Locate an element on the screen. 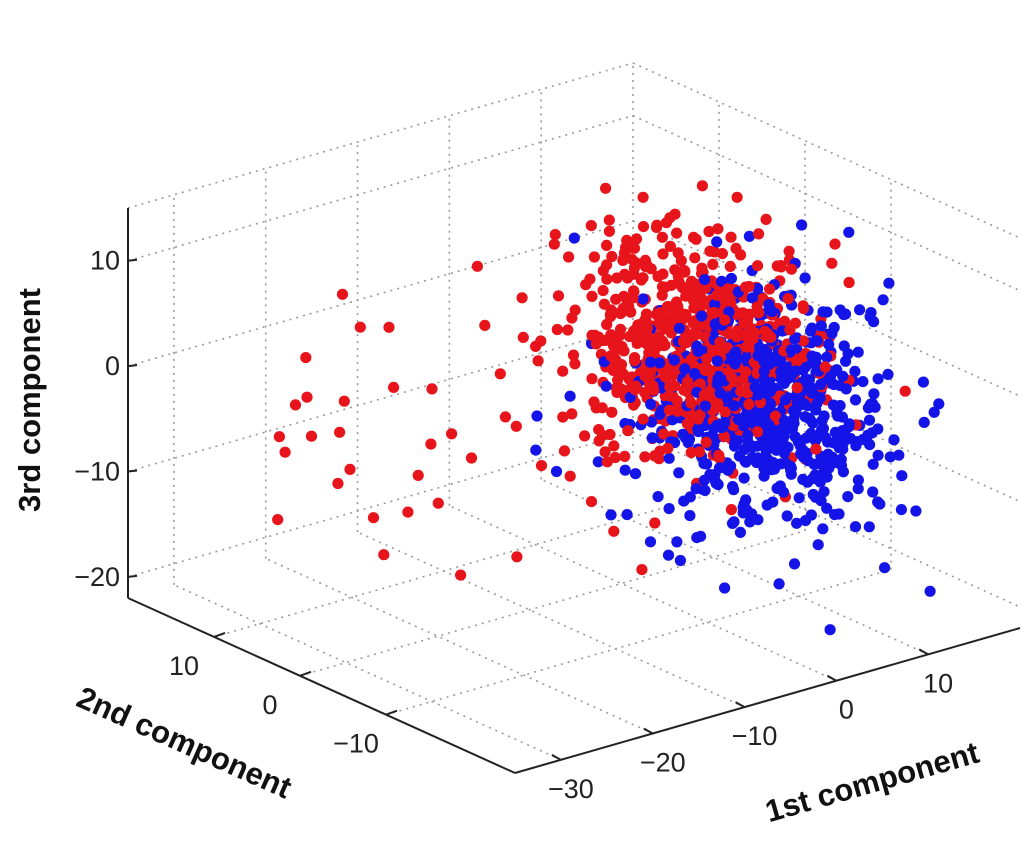  x-tick-label: −30 is located at coordinates (571, 789).